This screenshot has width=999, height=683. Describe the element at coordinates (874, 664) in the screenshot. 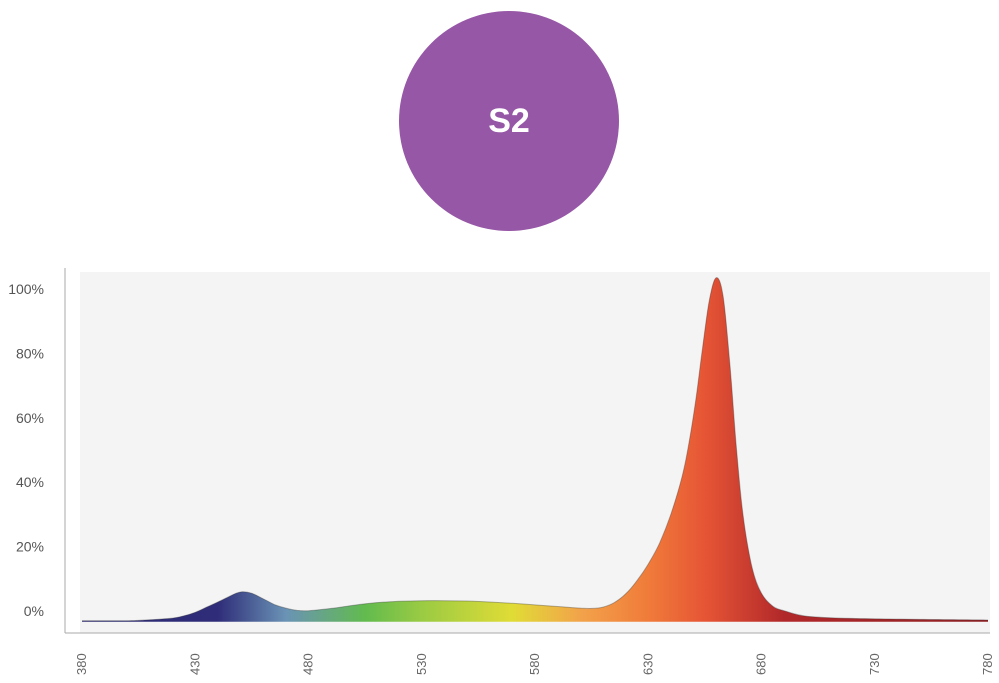

I see `x-tick-label: 730` at that location.